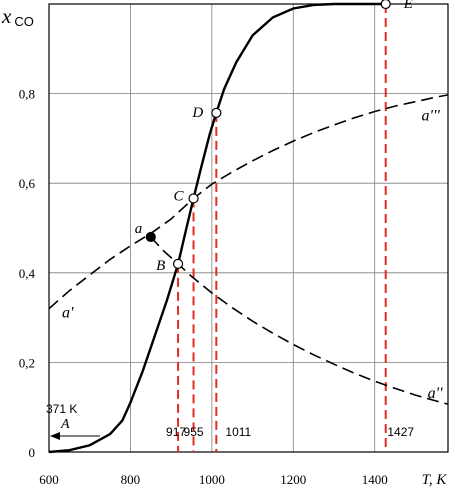 The image size is (460, 488). What do you see at coordinates (435, 480) in the screenshot?
I see `x-axis-label: T, K` at bounding box center [435, 480].